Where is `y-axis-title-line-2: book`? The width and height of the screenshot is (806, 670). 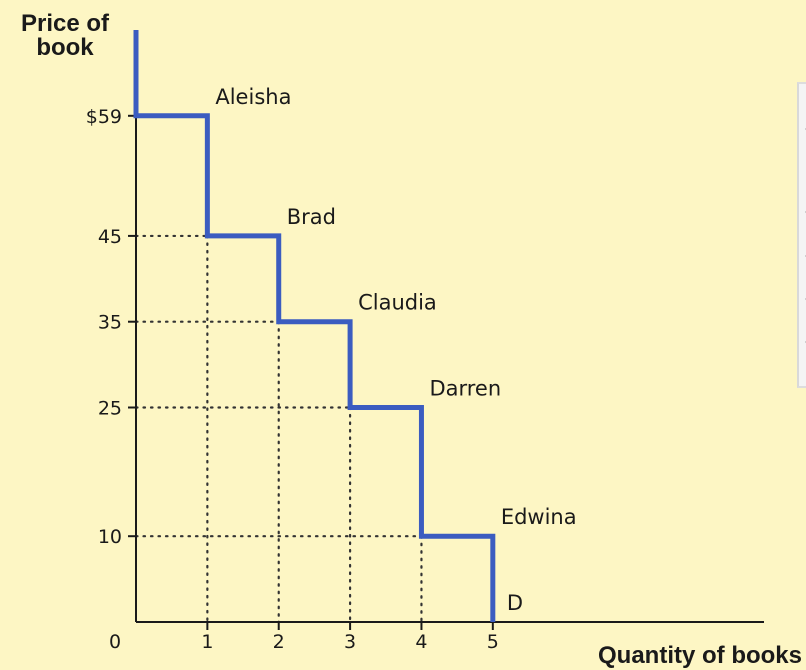 y-axis-title-line-2: book is located at coordinates (65, 47).